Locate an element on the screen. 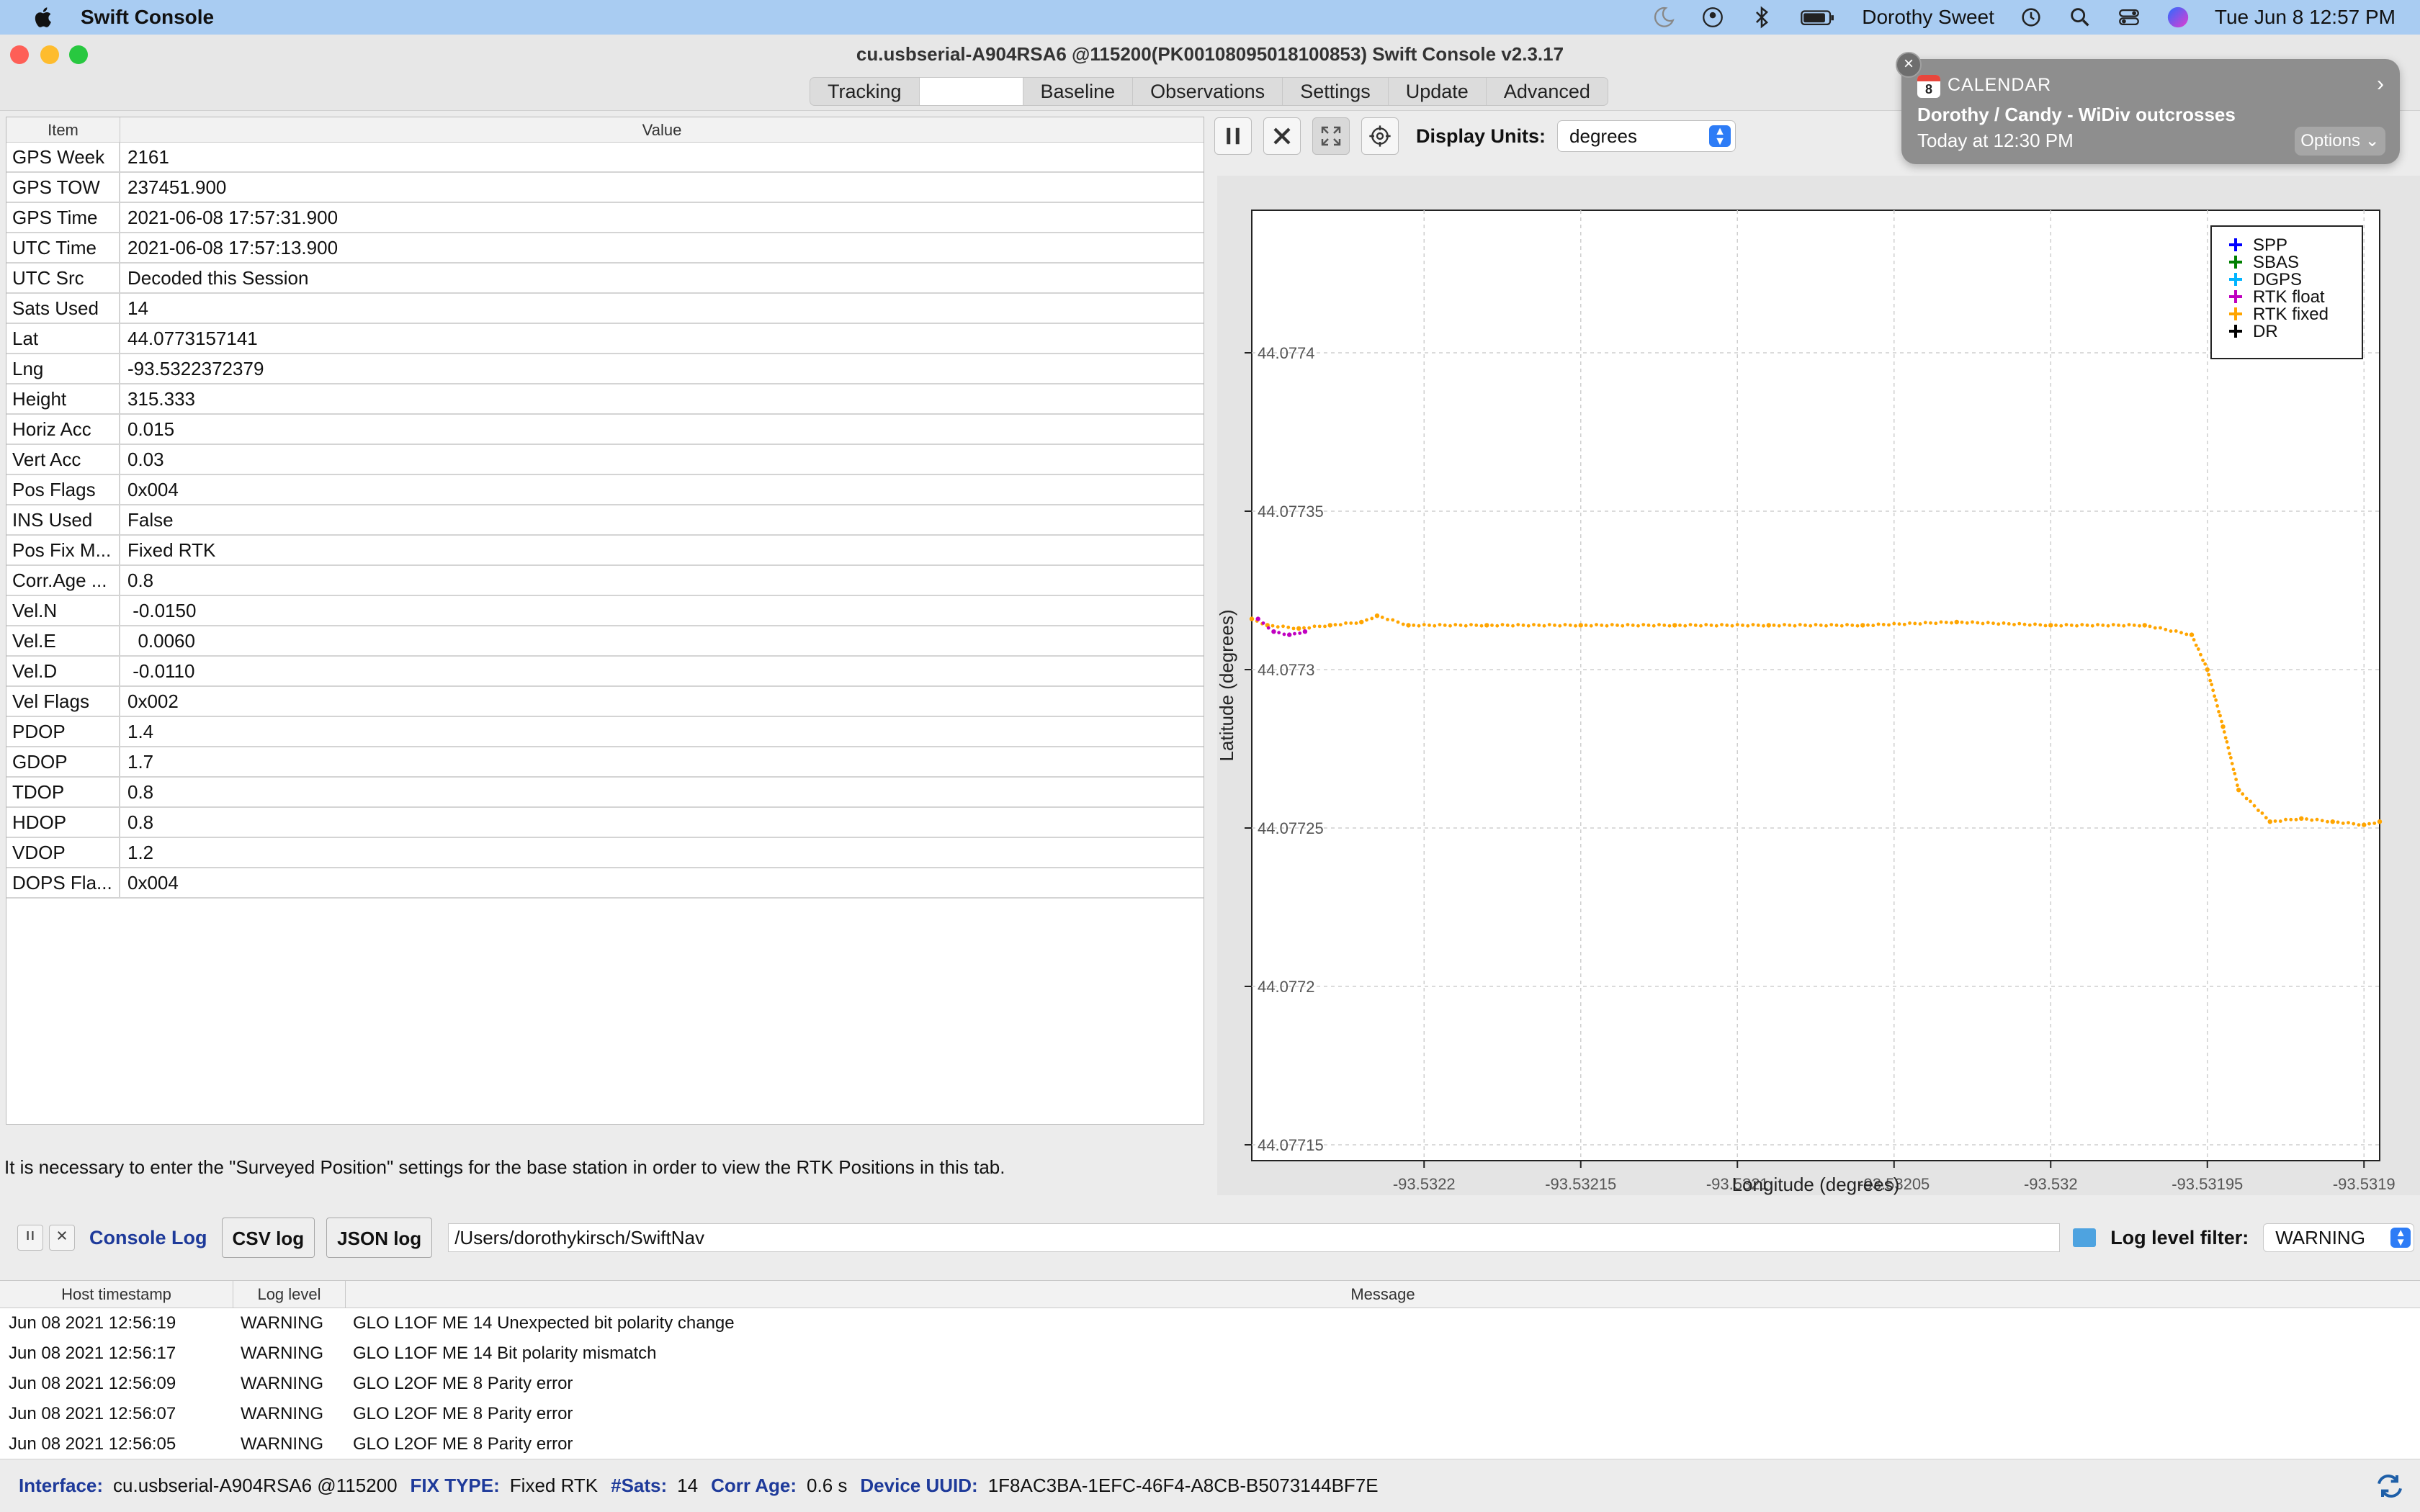  log-clear-button is located at coordinates (62, 1238).